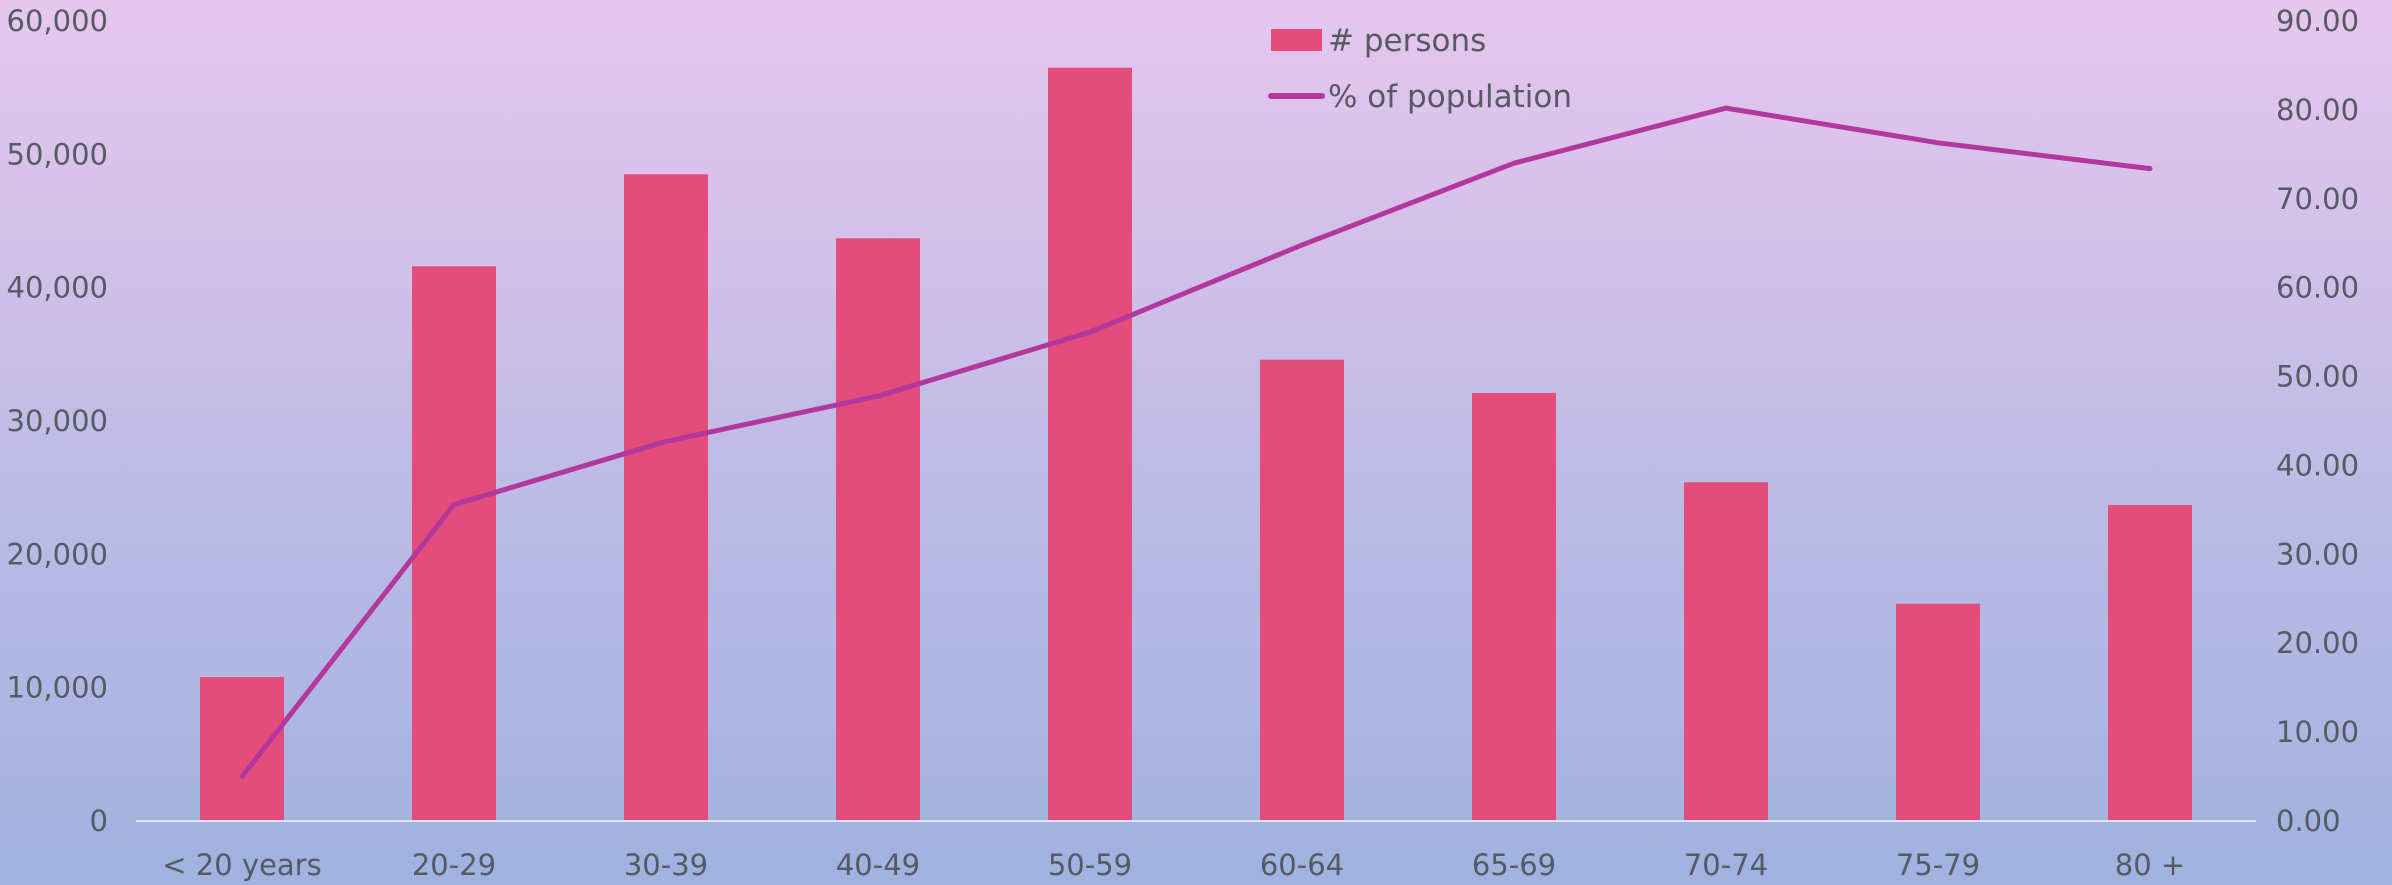 The height and width of the screenshot is (885, 2392). What do you see at coordinates (2150, 865) in the screenshot?
I see `x-tick-label: 80 +` at bounding box center [2150, 865].